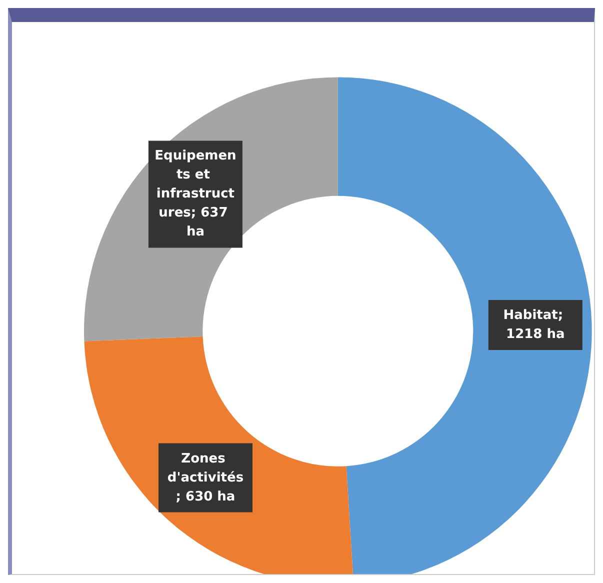  Describe the element at coordinates (205, 468) in the screenshot. I see `slice-label: Zones d'activités` at that location.